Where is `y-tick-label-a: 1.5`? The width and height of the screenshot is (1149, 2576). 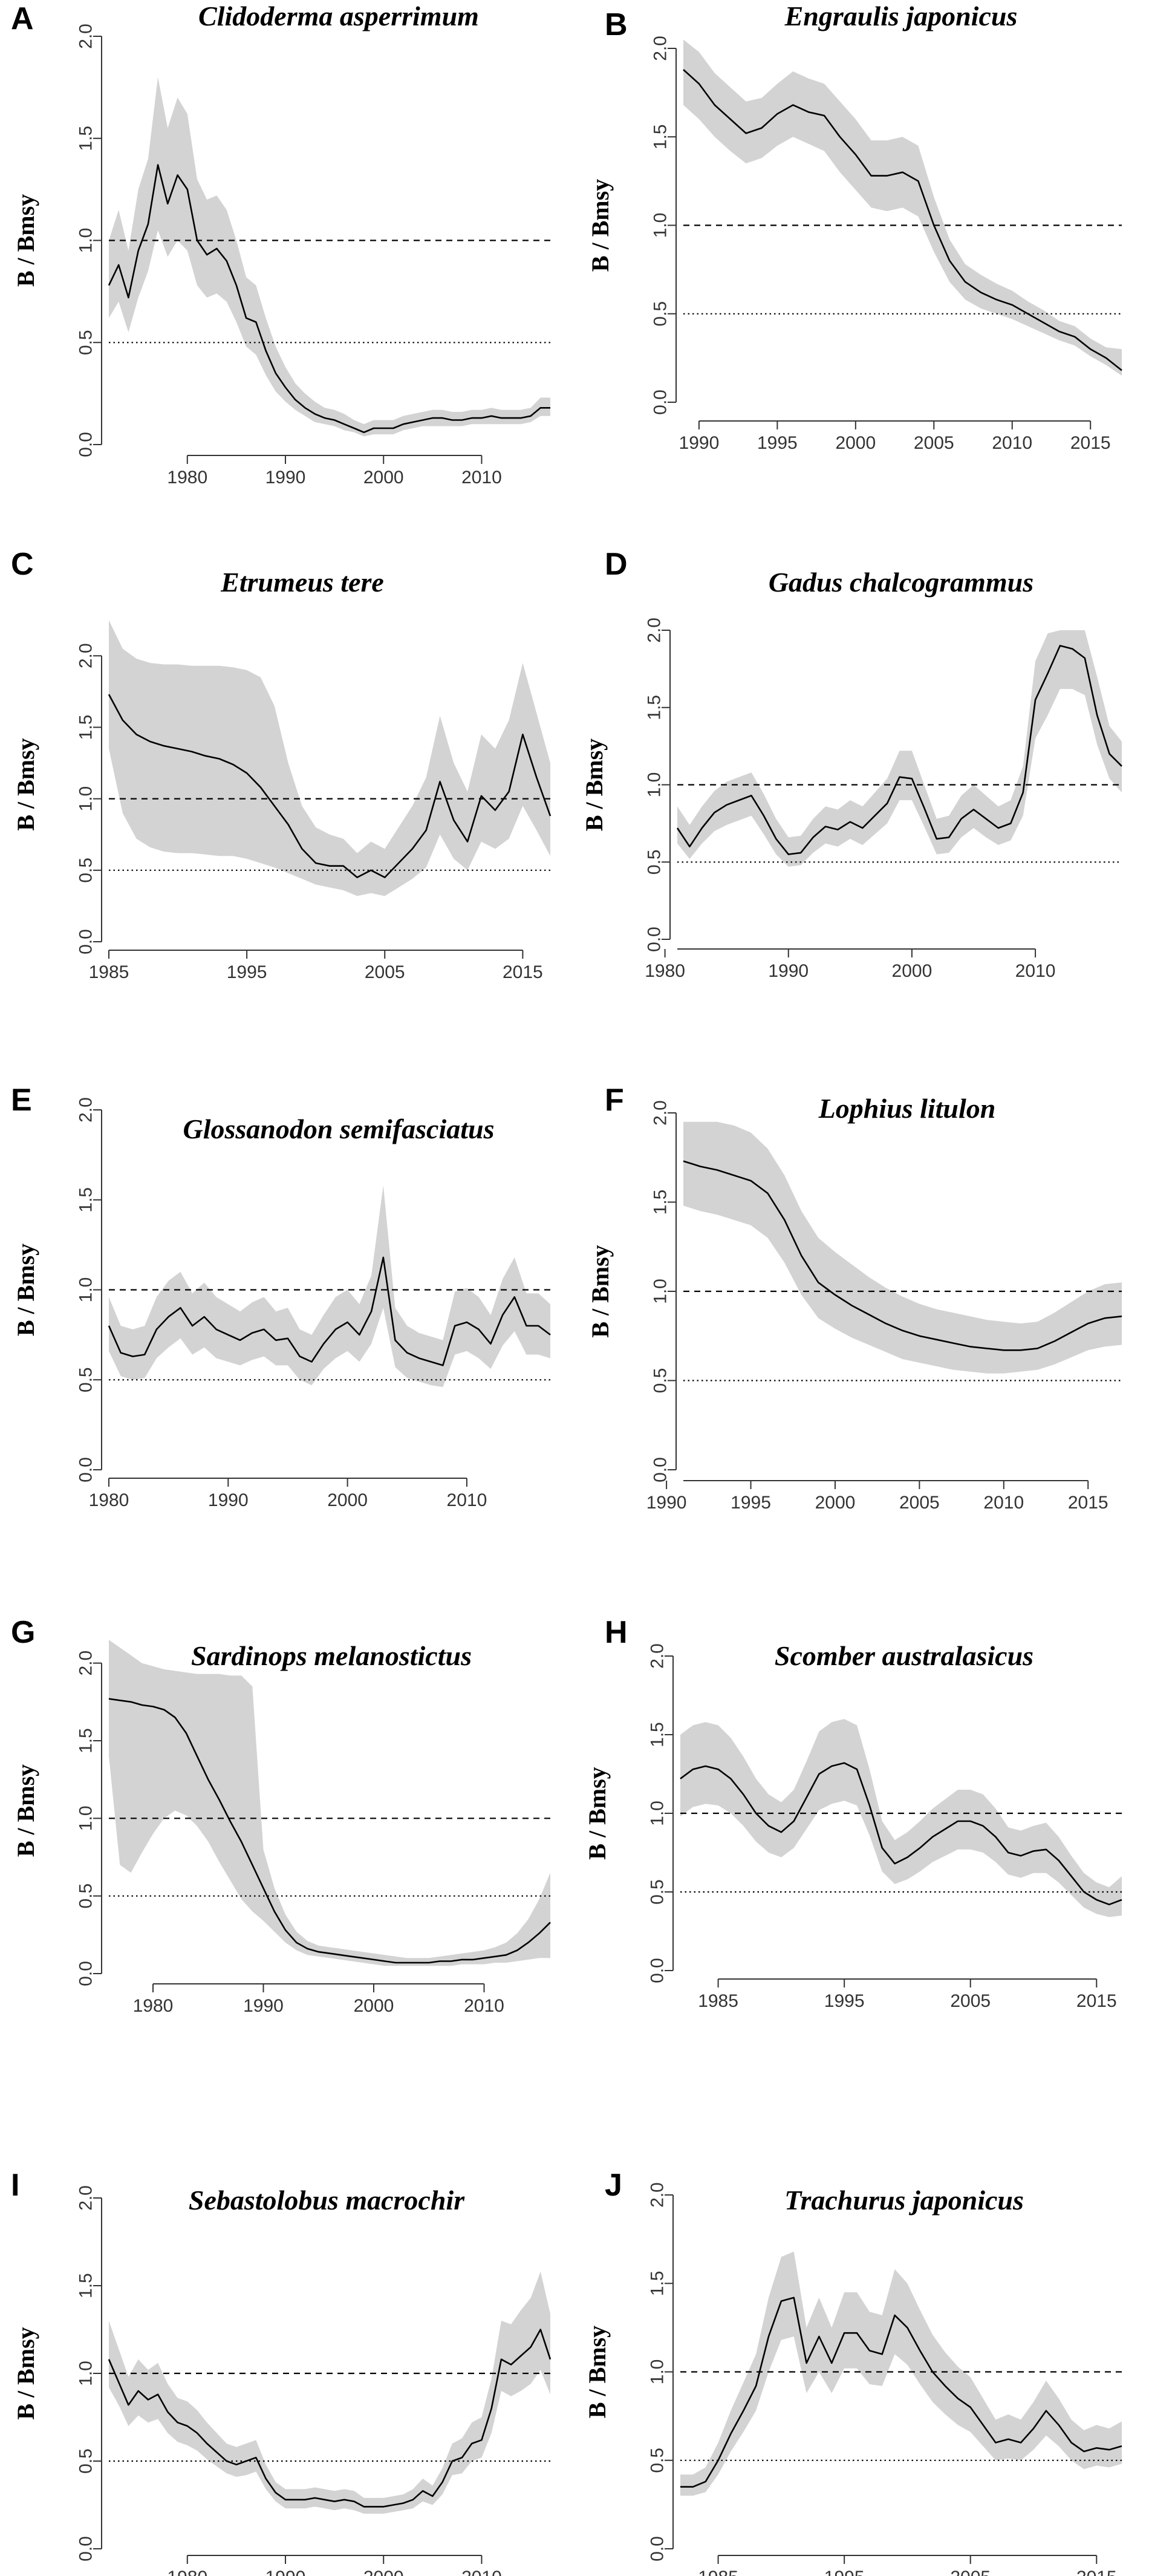 y-tick-label-a: 1.5 is located at coordinates (86, 138).